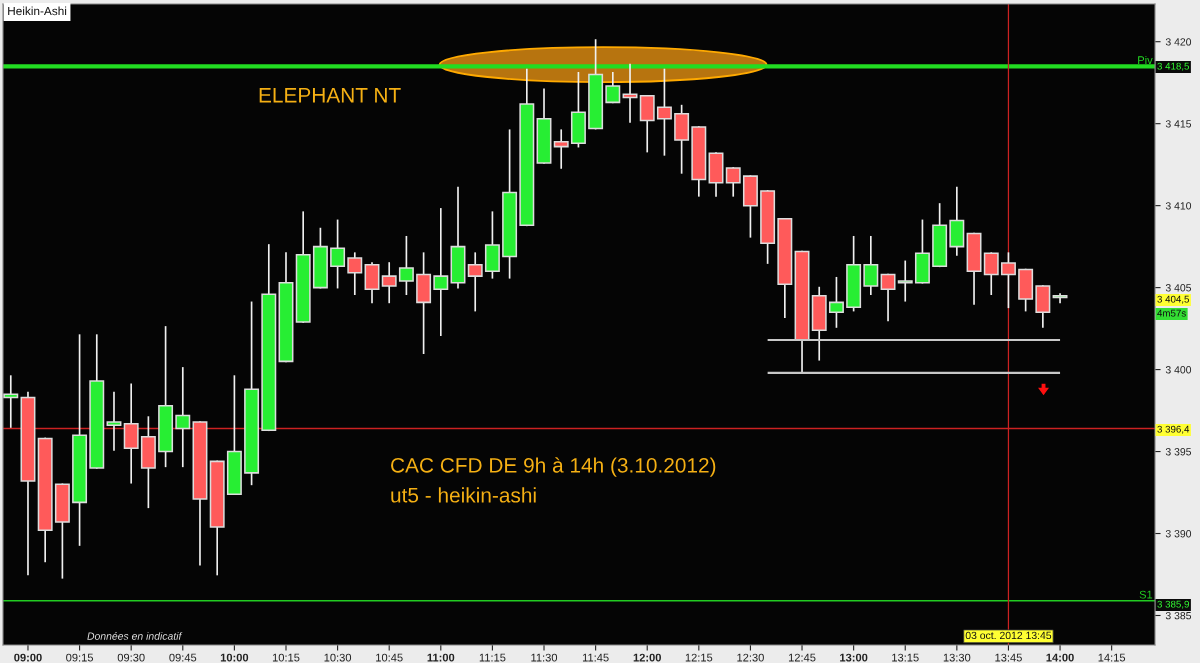  I want to click on x-tick-label: 09:45, so click(183, 657).